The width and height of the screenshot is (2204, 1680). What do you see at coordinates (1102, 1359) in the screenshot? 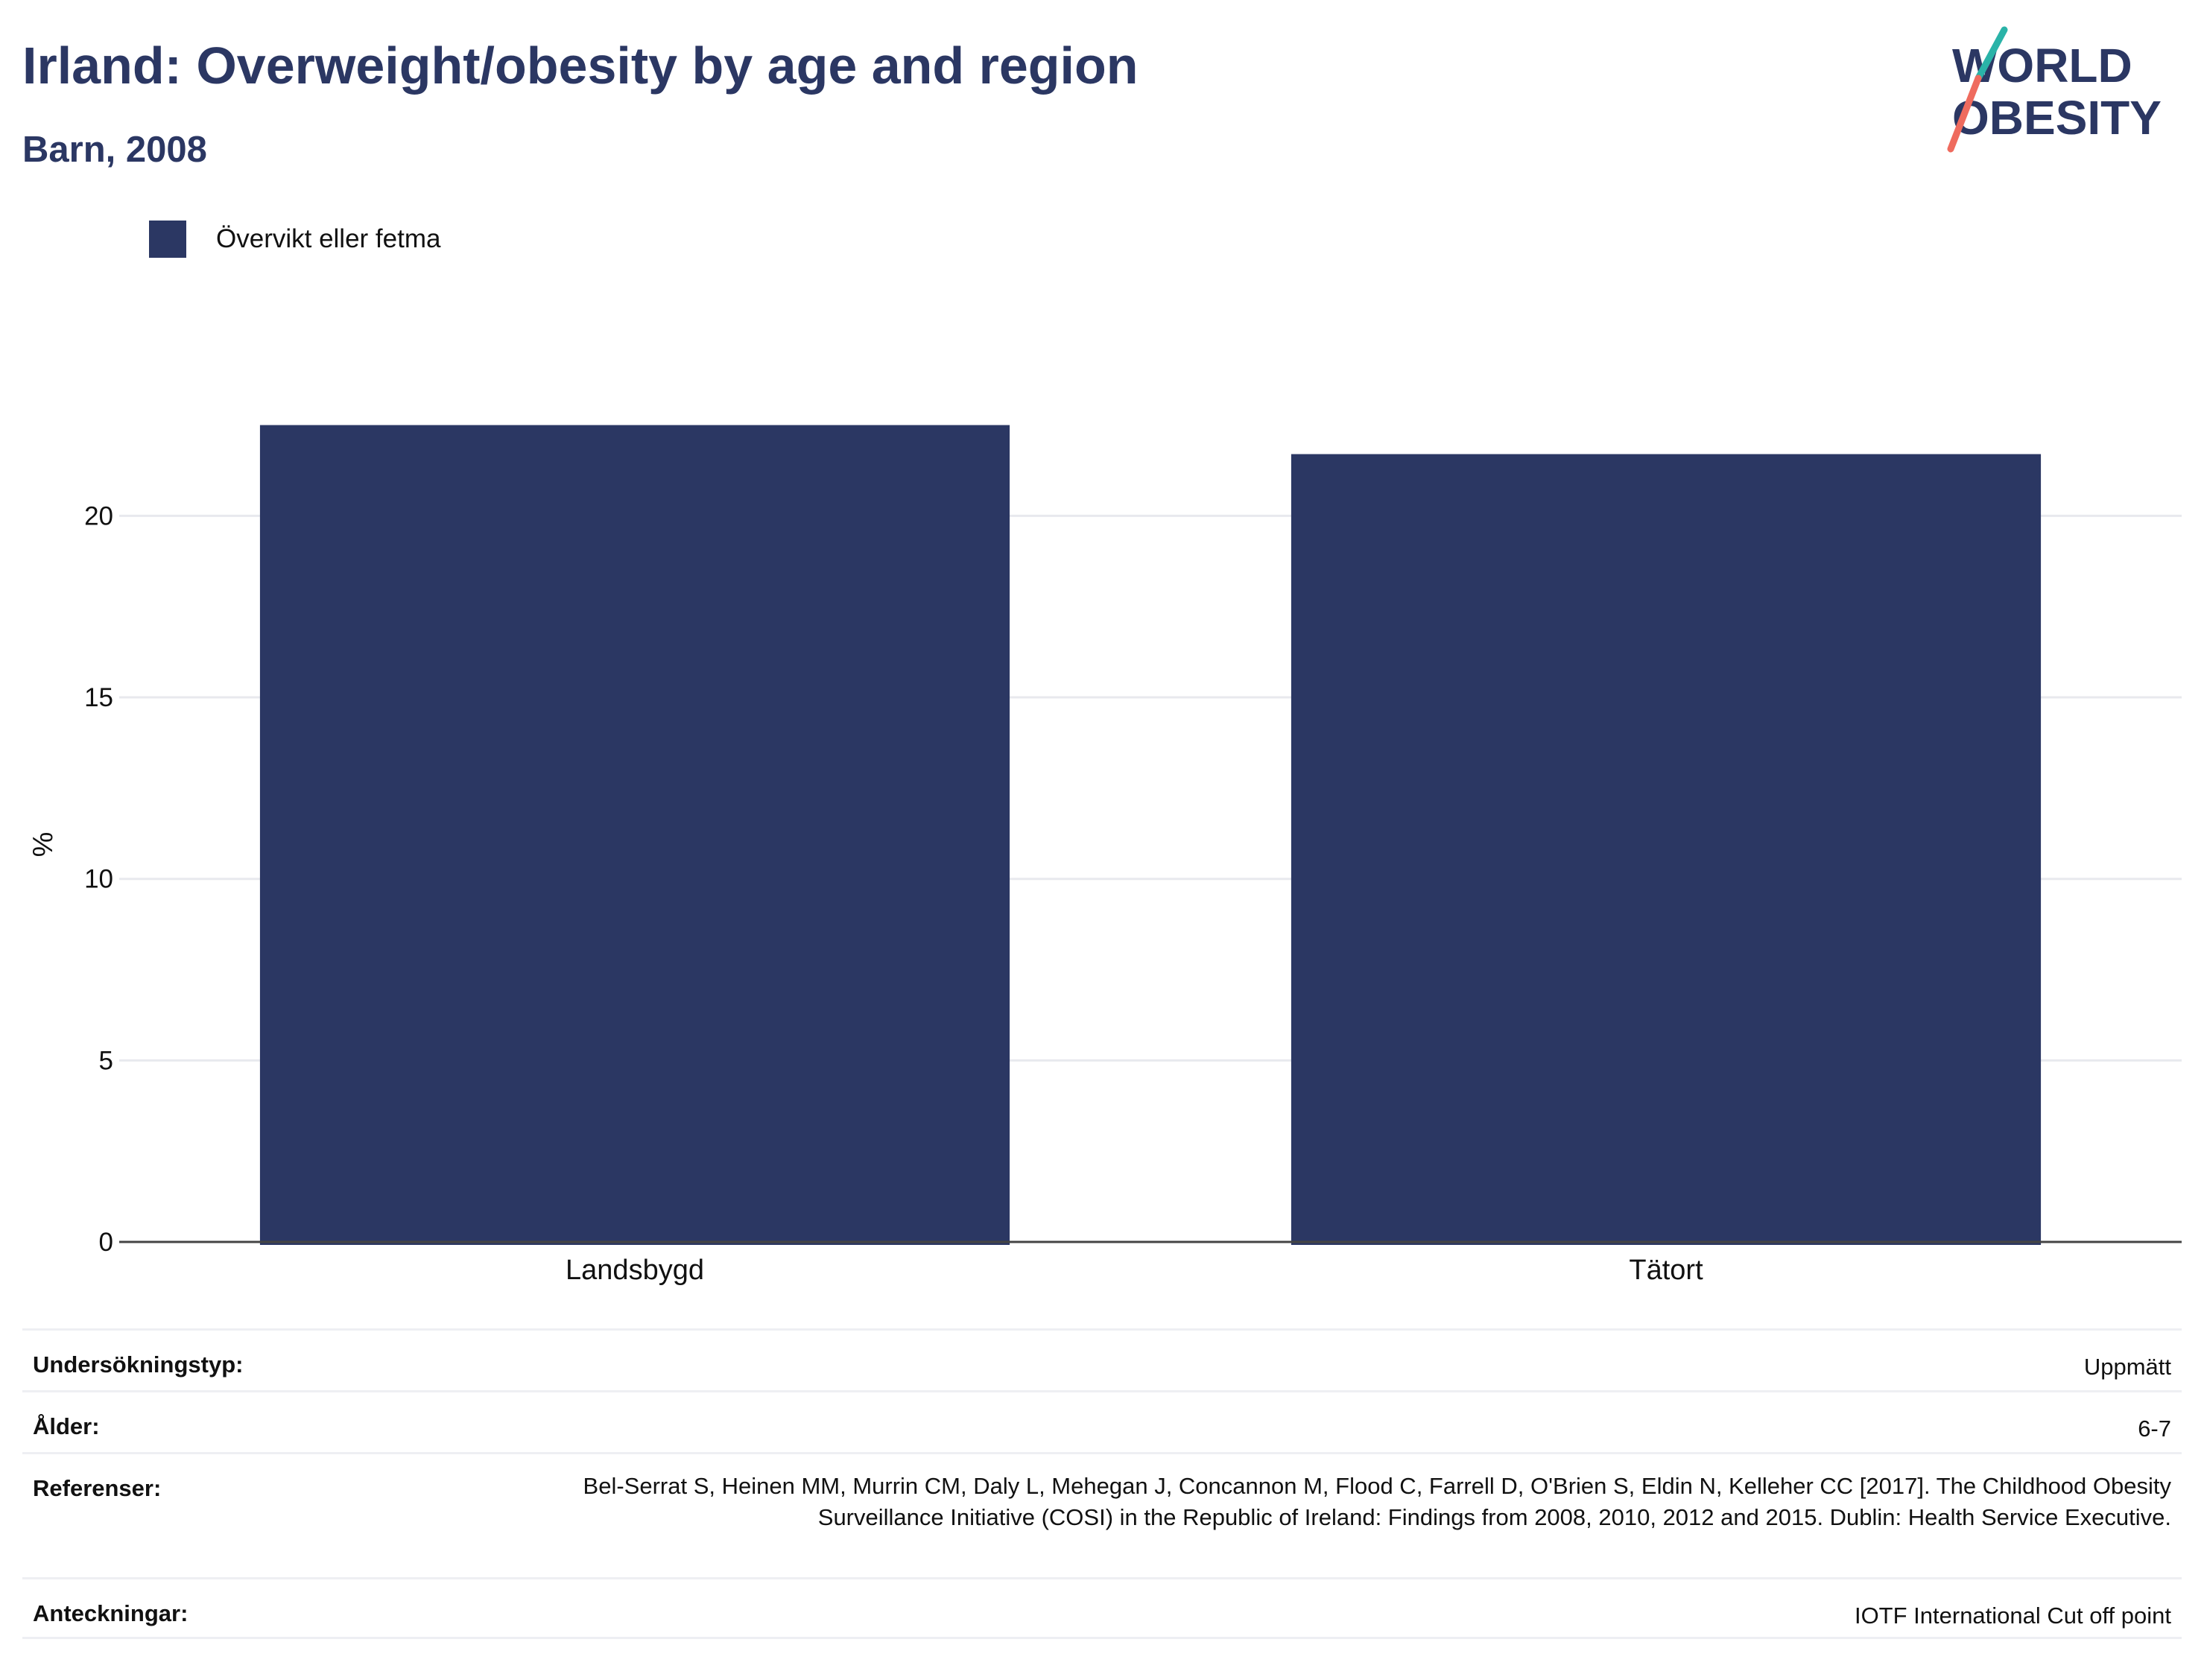
I see `info-row-survey-type: Undersökningstyp: Uppmätt` at bounding box center [1102, 1359].